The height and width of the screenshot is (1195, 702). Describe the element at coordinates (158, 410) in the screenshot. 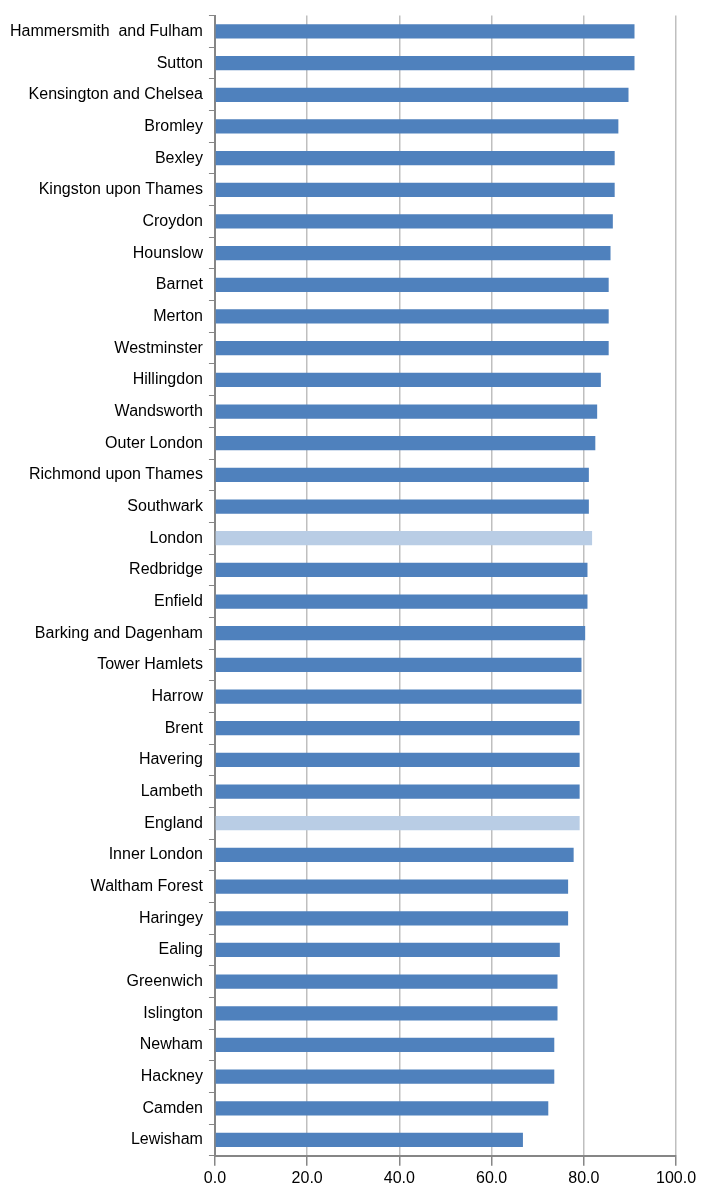

I see `y-tick-label: Wandsworth` at that location.